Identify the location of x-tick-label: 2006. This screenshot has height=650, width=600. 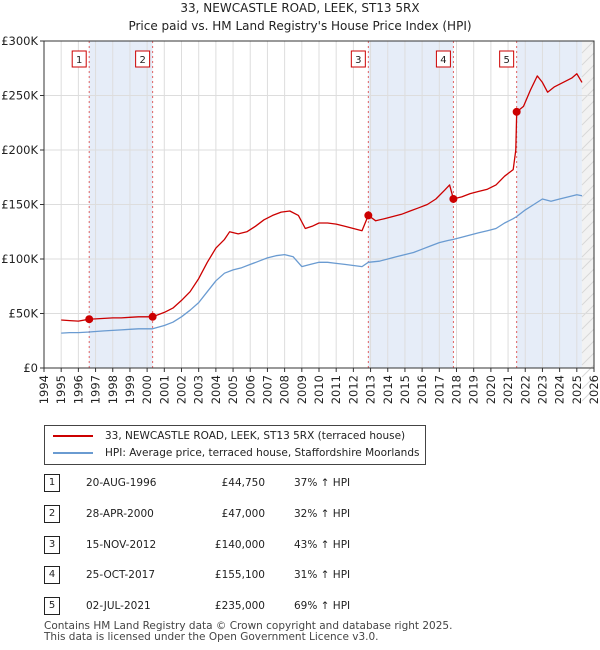
(250, 389).